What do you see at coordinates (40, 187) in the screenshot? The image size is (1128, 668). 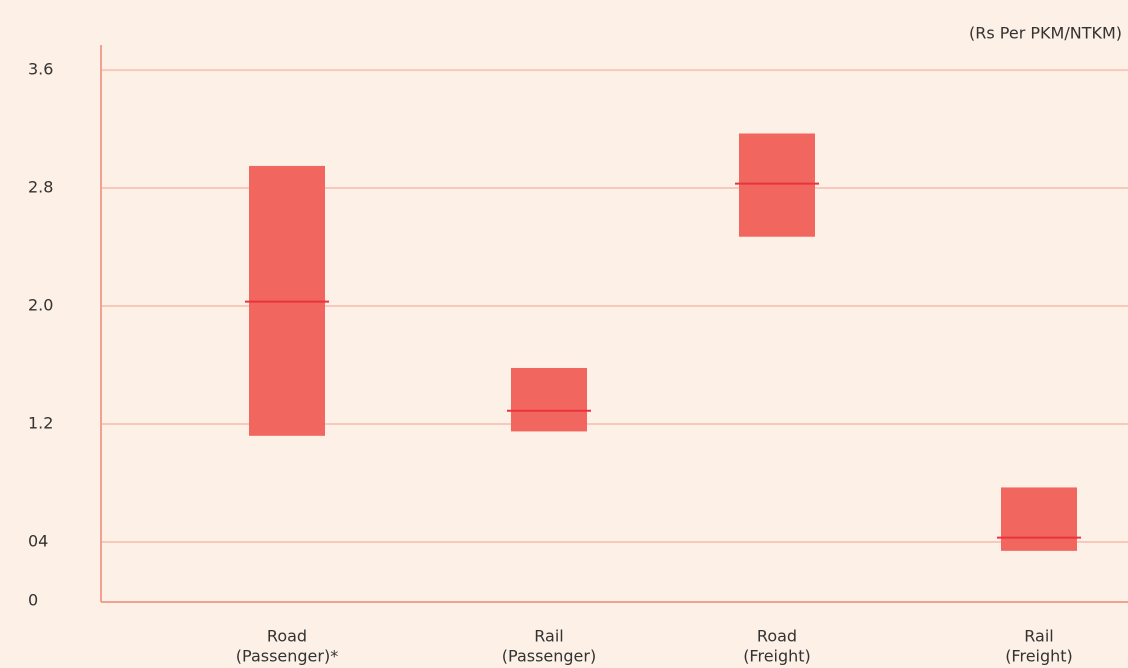 I see `y-tick-label: 2.8` at bounding box center [40, 187].